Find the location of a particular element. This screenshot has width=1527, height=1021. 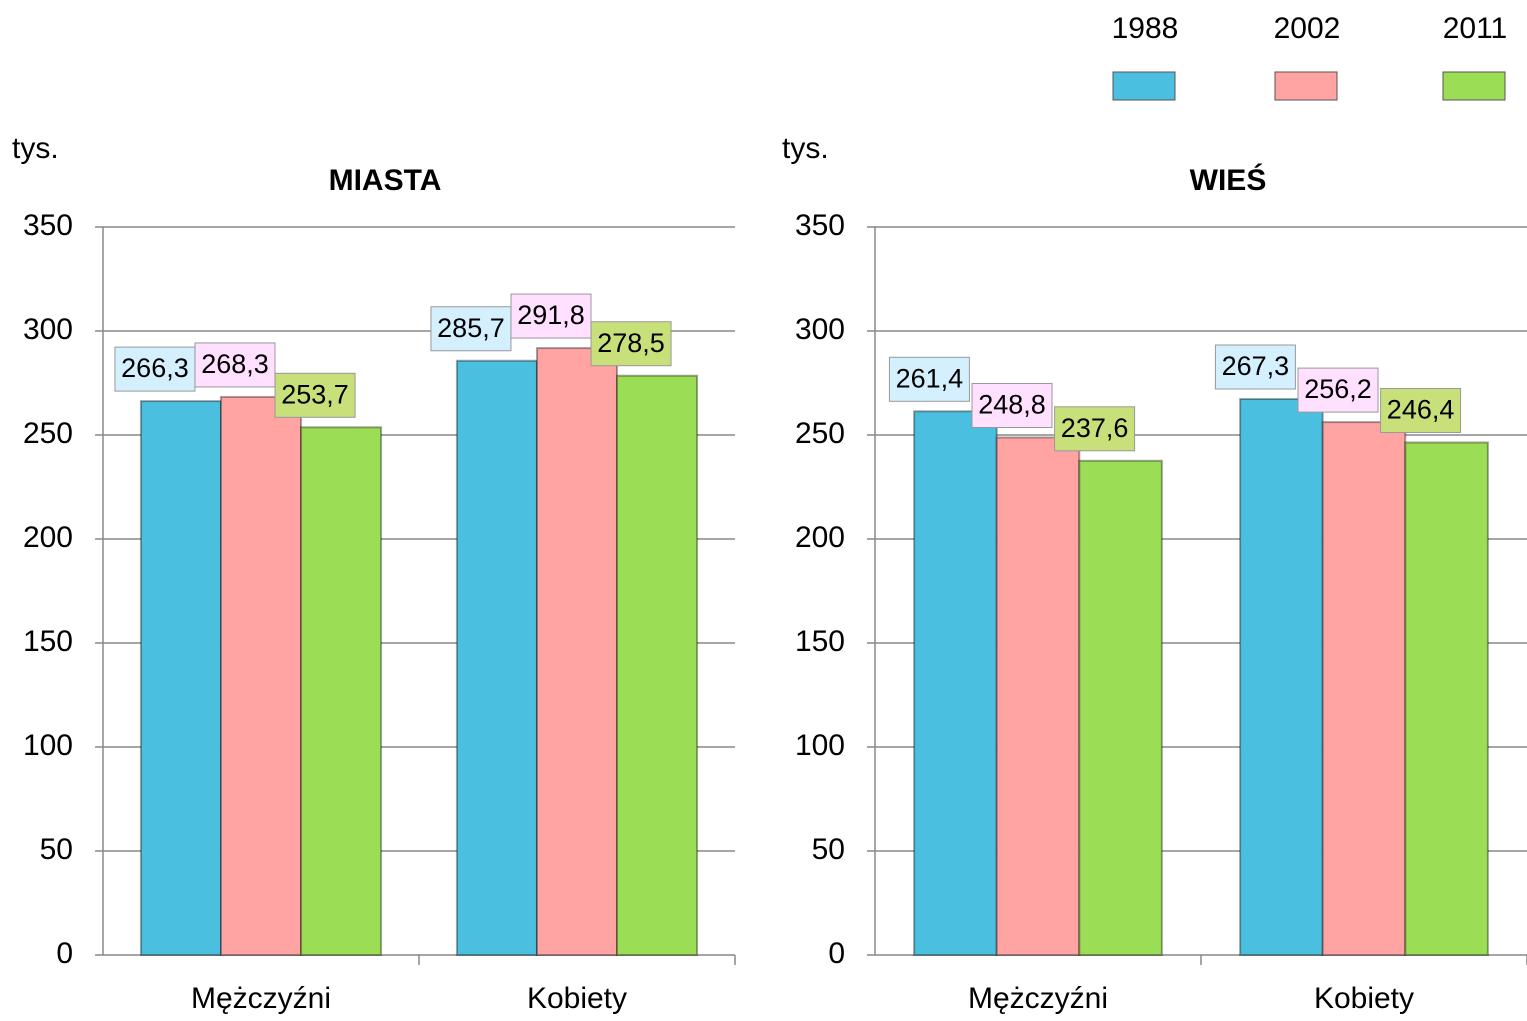

data-label: 291,8 is located at coordinates (551, 315).